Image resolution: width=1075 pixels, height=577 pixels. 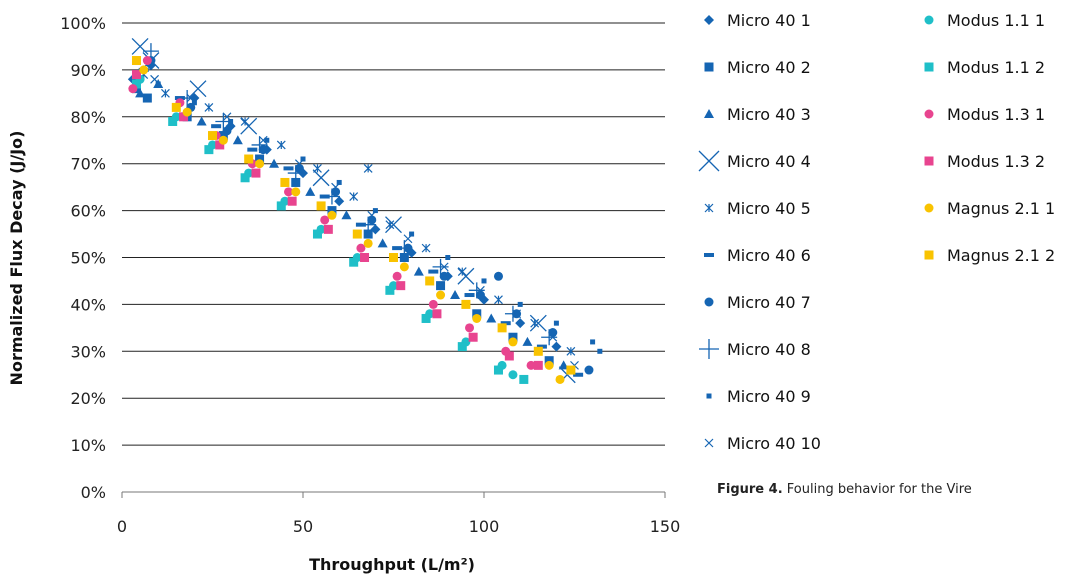 What do you see at coordinates (88, 398) in the screenshot?
I see `y-tick-label: 20%` at bounding box center [88, 398].